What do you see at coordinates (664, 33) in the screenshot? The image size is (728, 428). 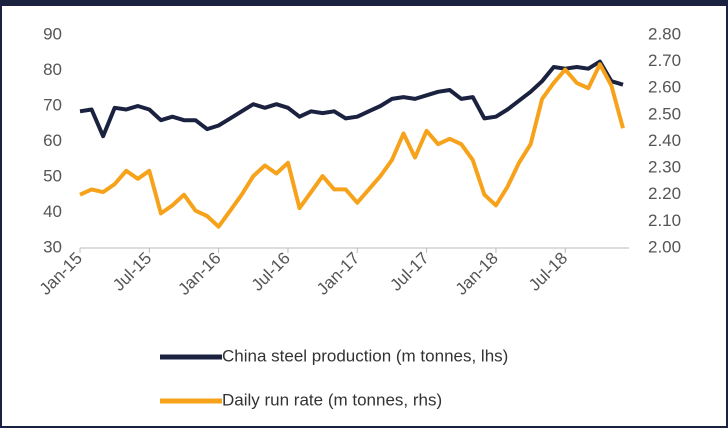 I see `y2-tick-label: 2.80` at bounding box center [664, 33].